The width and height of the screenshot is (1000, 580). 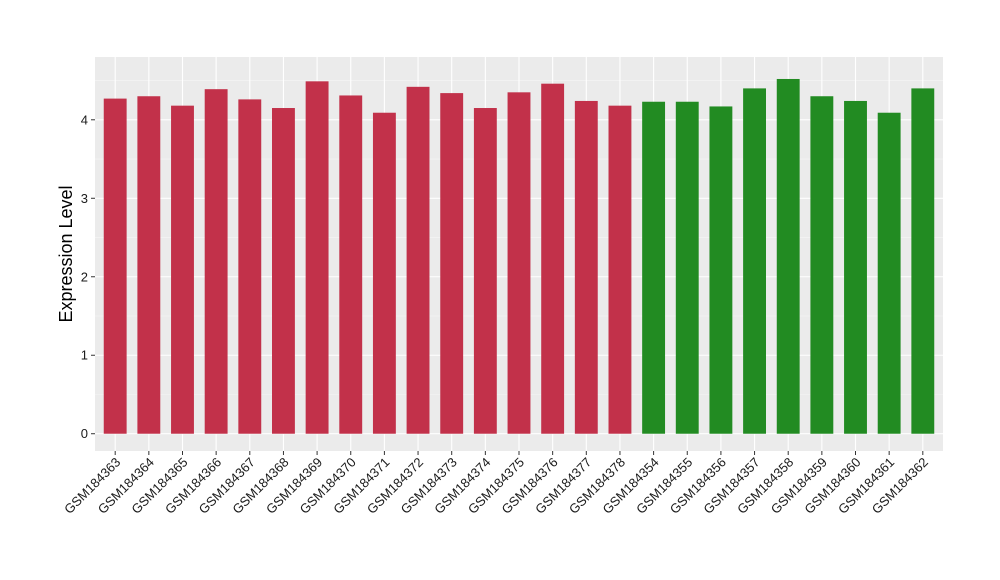 I want to click on y-axis: 0 1 2 3 4, so click(x=88, y=276).